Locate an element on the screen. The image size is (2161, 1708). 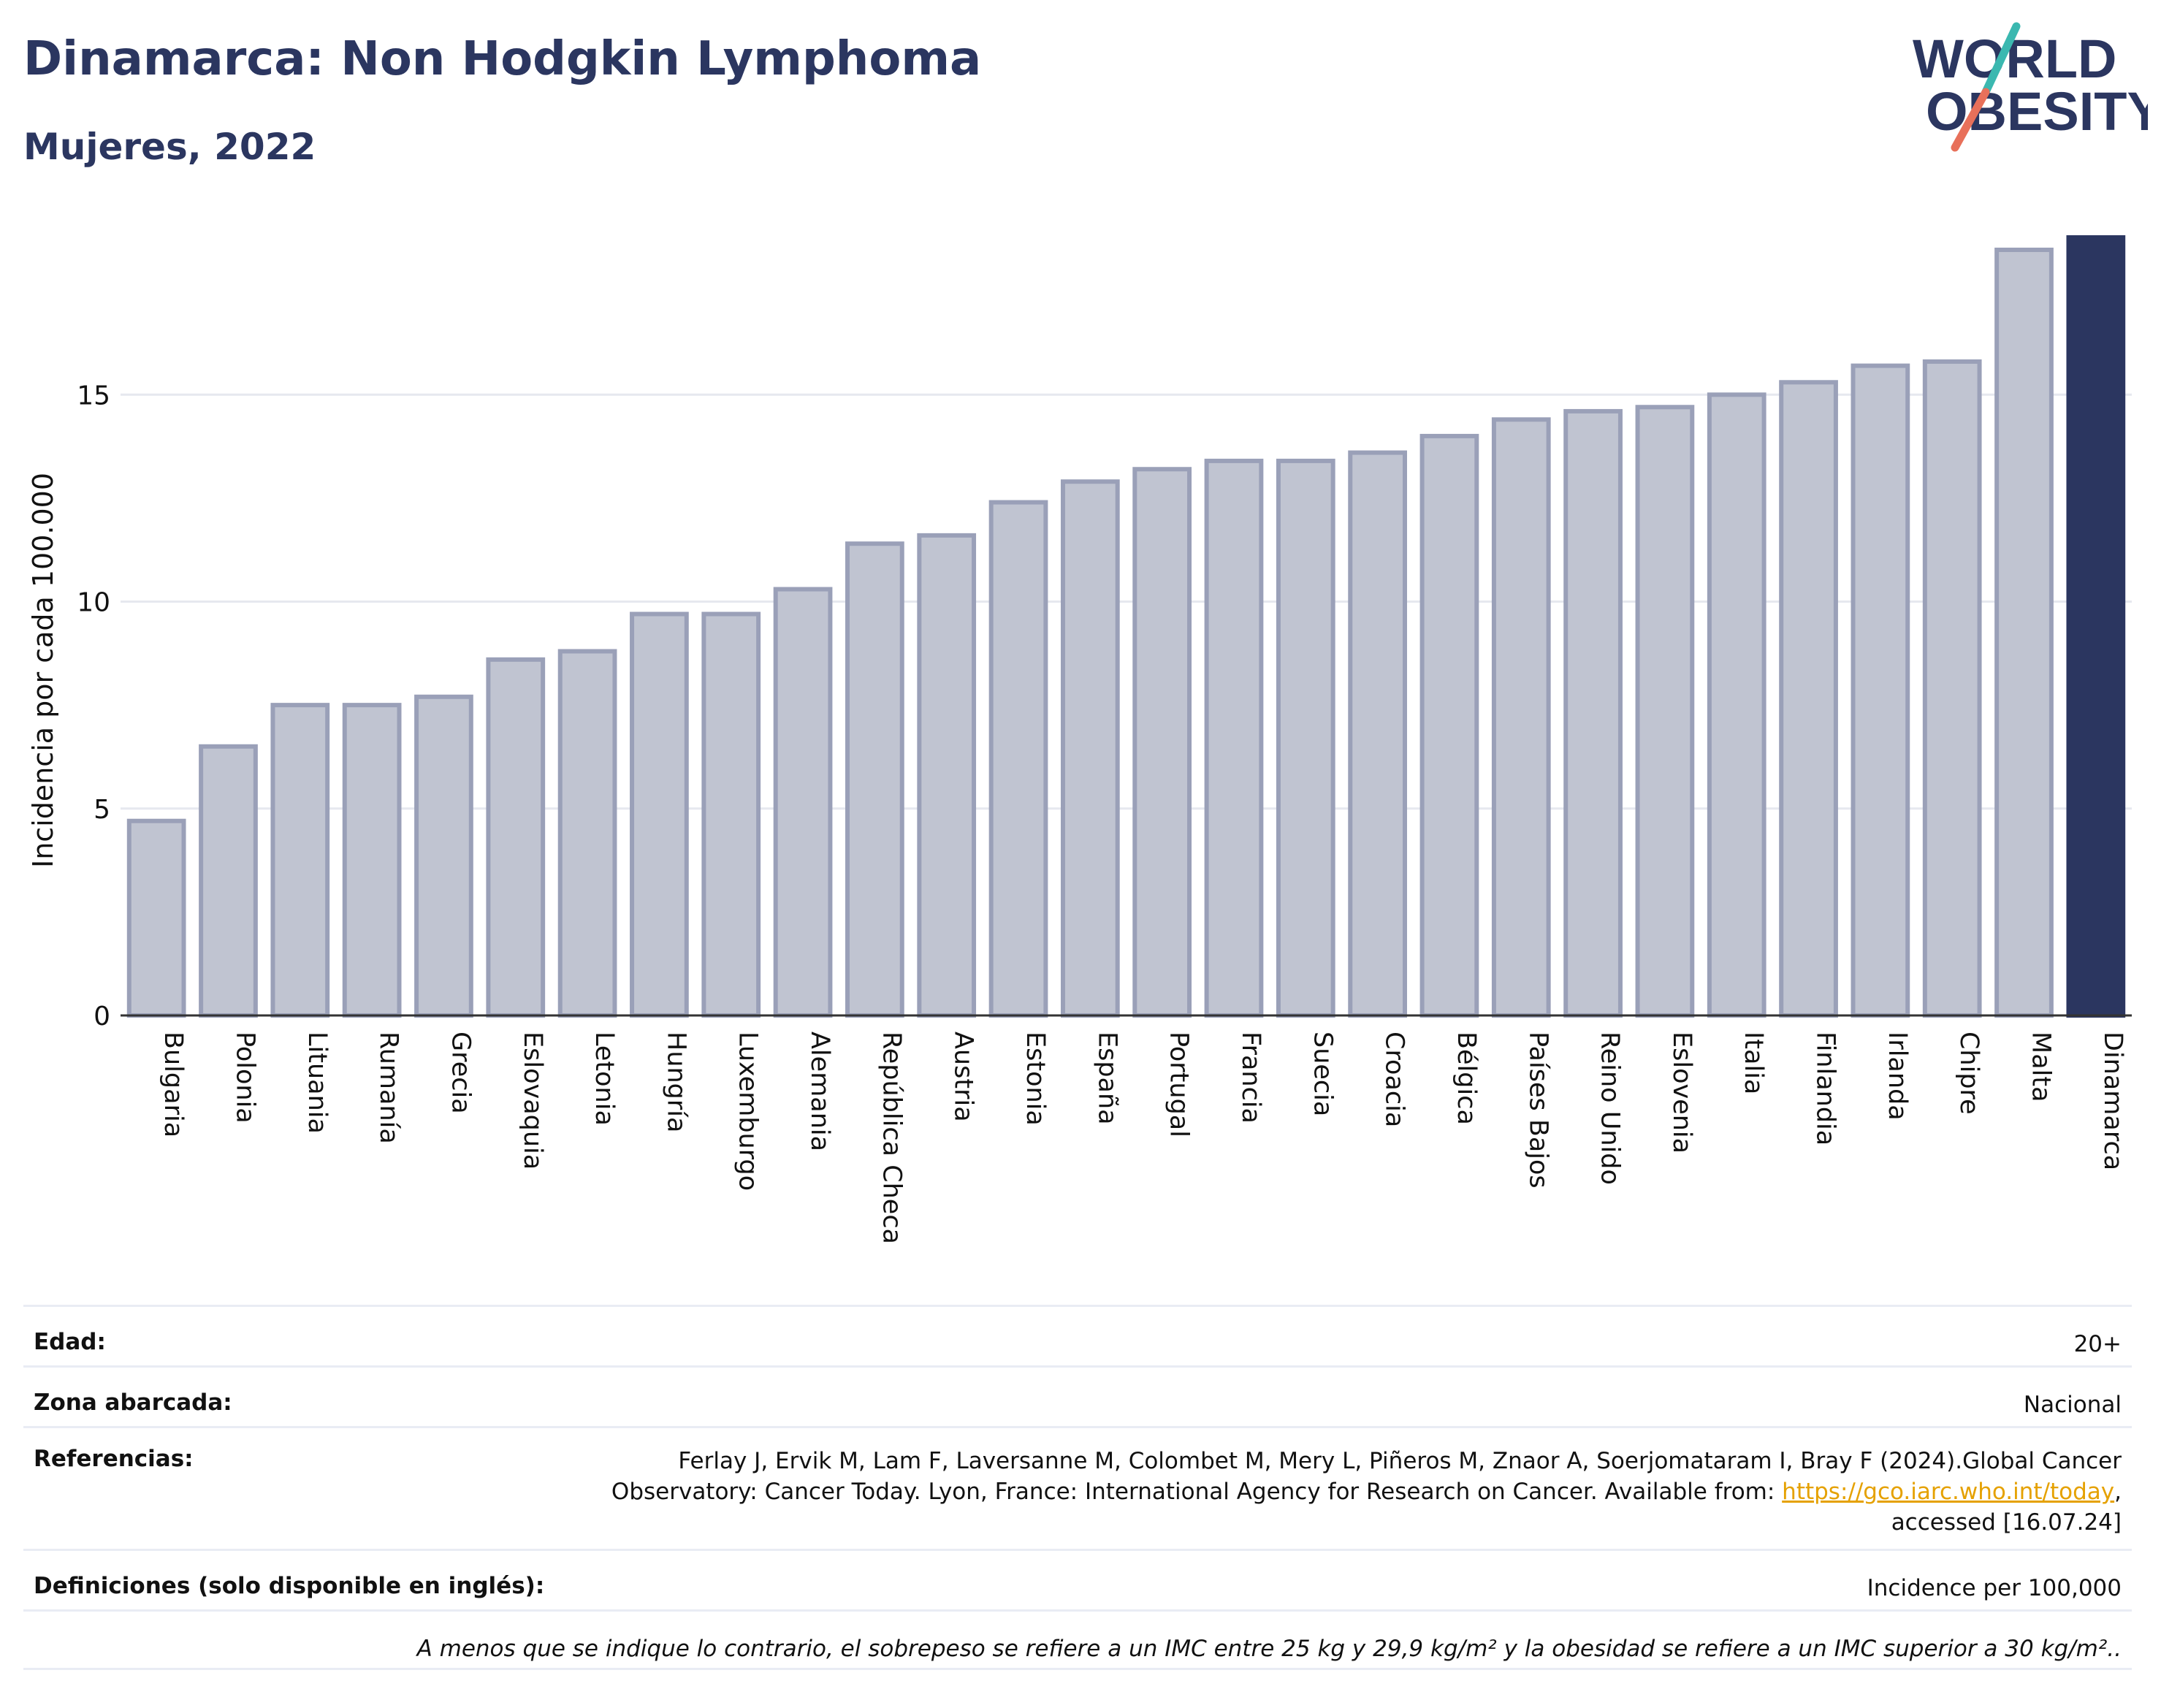
bar-países-bajos is located at coordinates (1521, 717).